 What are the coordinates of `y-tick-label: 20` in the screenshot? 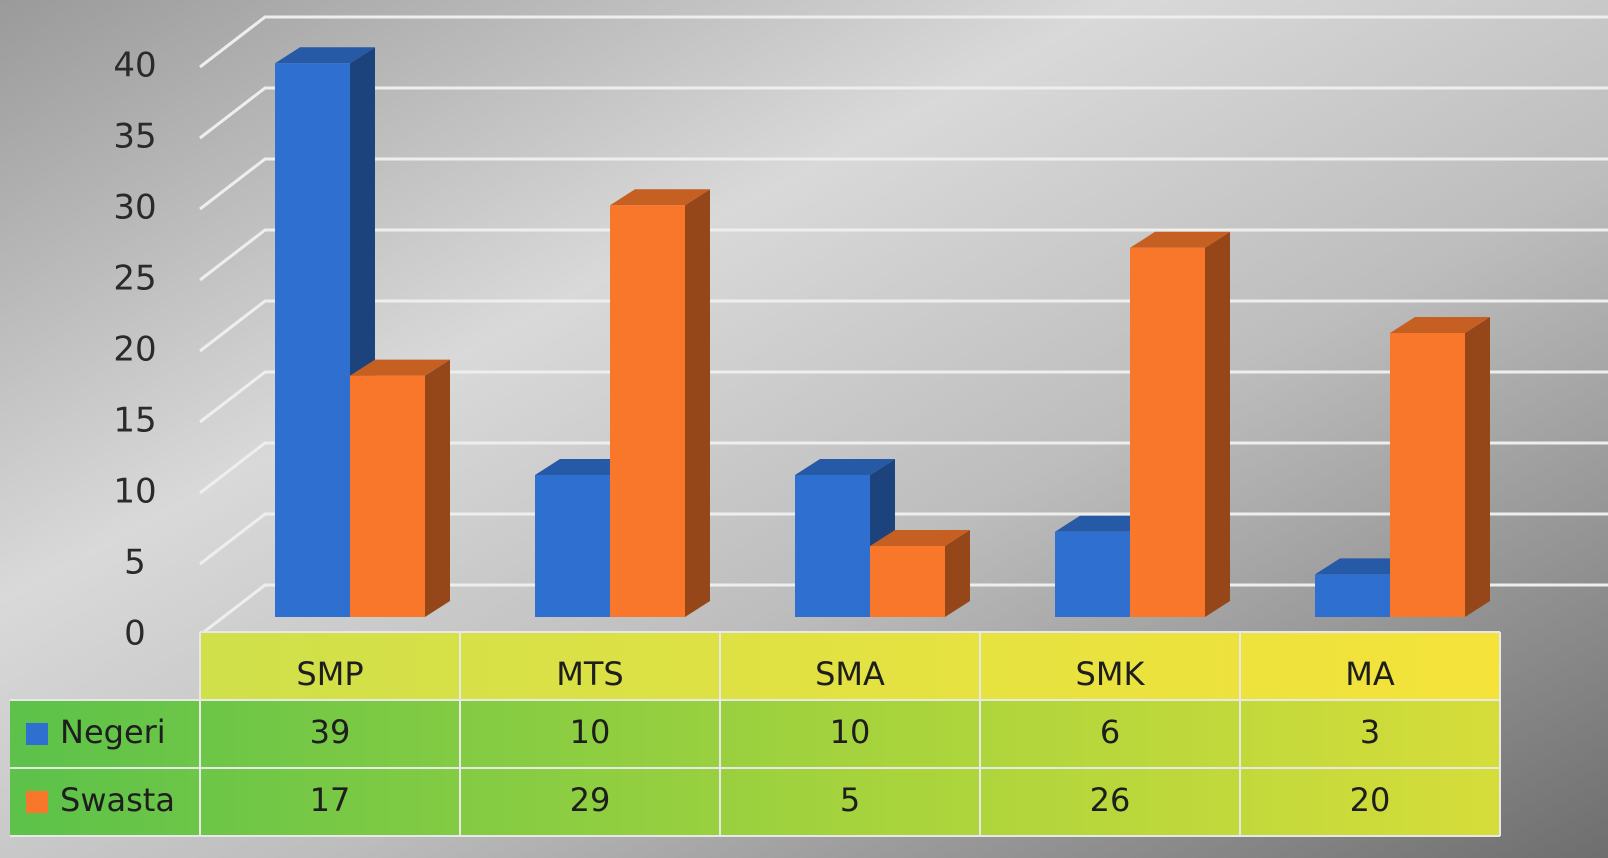 It's located at (134, 350).